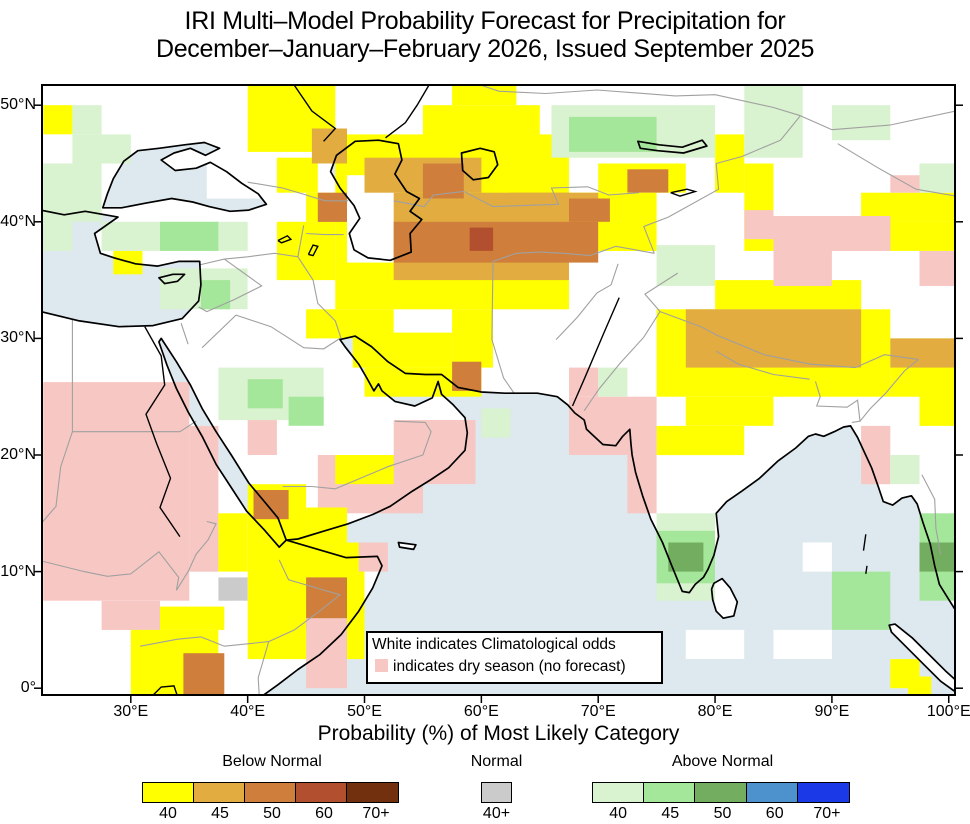  What do you see at coordinates (832, 711) in the screenshot?
I see `x-axis-tick-label: 90°E` at bounding box center [832, 711].